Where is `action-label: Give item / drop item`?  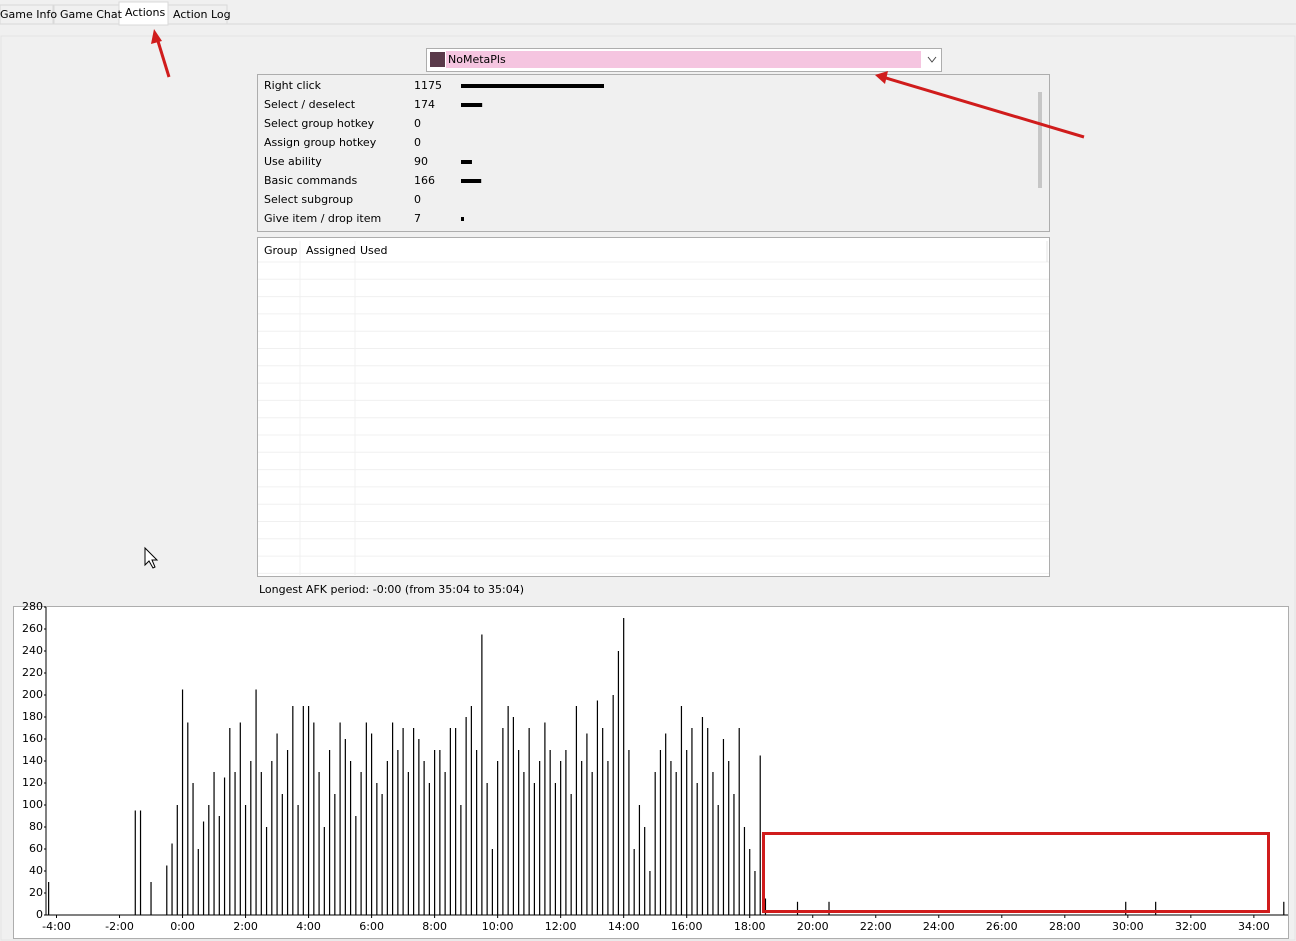 action-label: Give item / drop item is located at coordinates (322, 218).